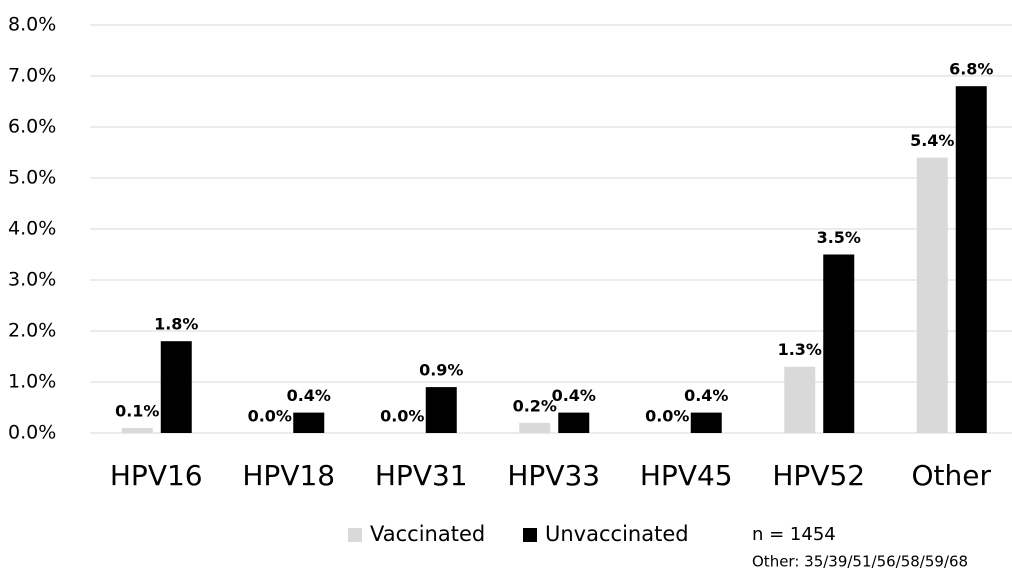 The width and height of the screenshot is (1012, 572). I want to click on sample-size-note: n = 1454, so click(794, 534).